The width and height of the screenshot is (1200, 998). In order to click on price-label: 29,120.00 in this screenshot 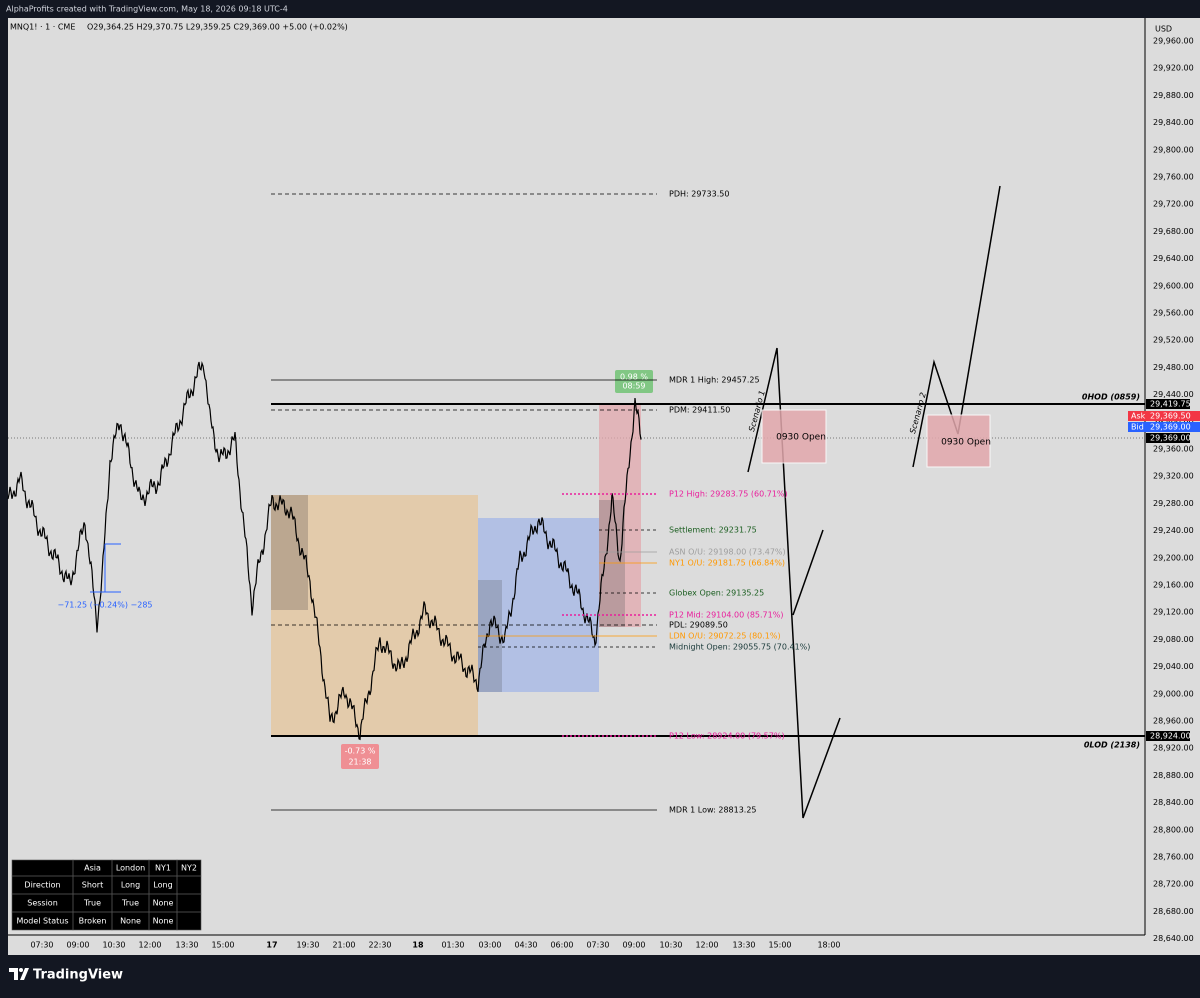, I will do `click(1173, 612)`.